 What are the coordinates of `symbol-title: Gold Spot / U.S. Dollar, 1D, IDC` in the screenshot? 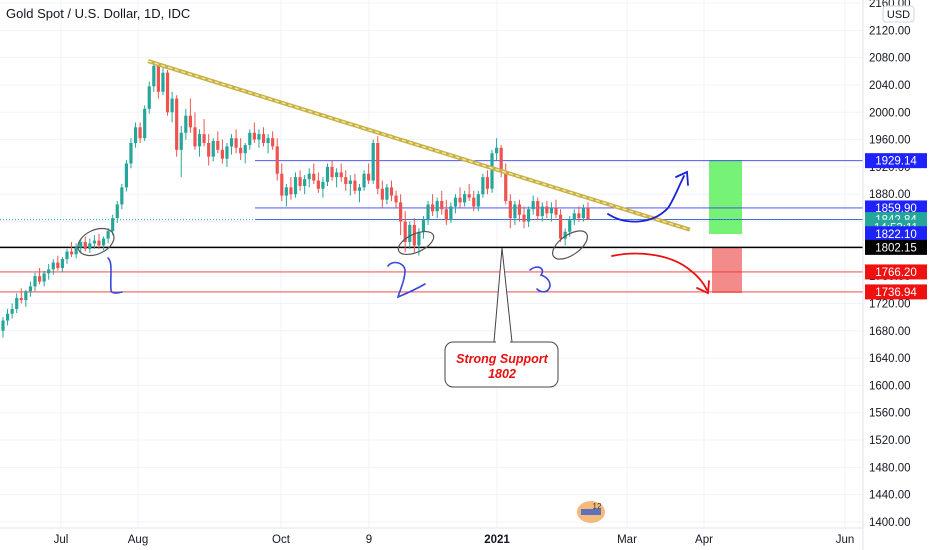 It's located at (98, 13).